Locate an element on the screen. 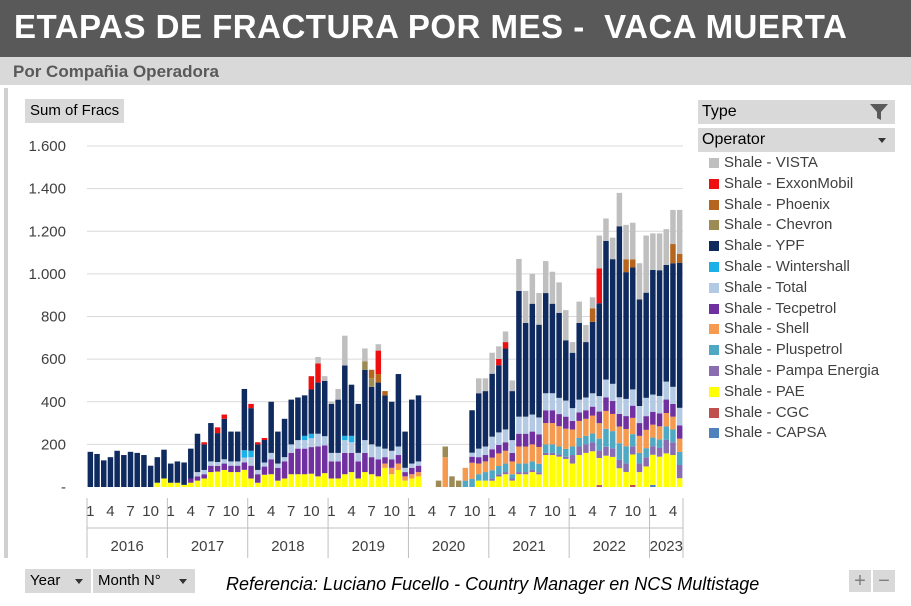 The width and height of the screenshot is (911, 606). legend-label: Shale - Phoenix is located at coordinates (777, 204).